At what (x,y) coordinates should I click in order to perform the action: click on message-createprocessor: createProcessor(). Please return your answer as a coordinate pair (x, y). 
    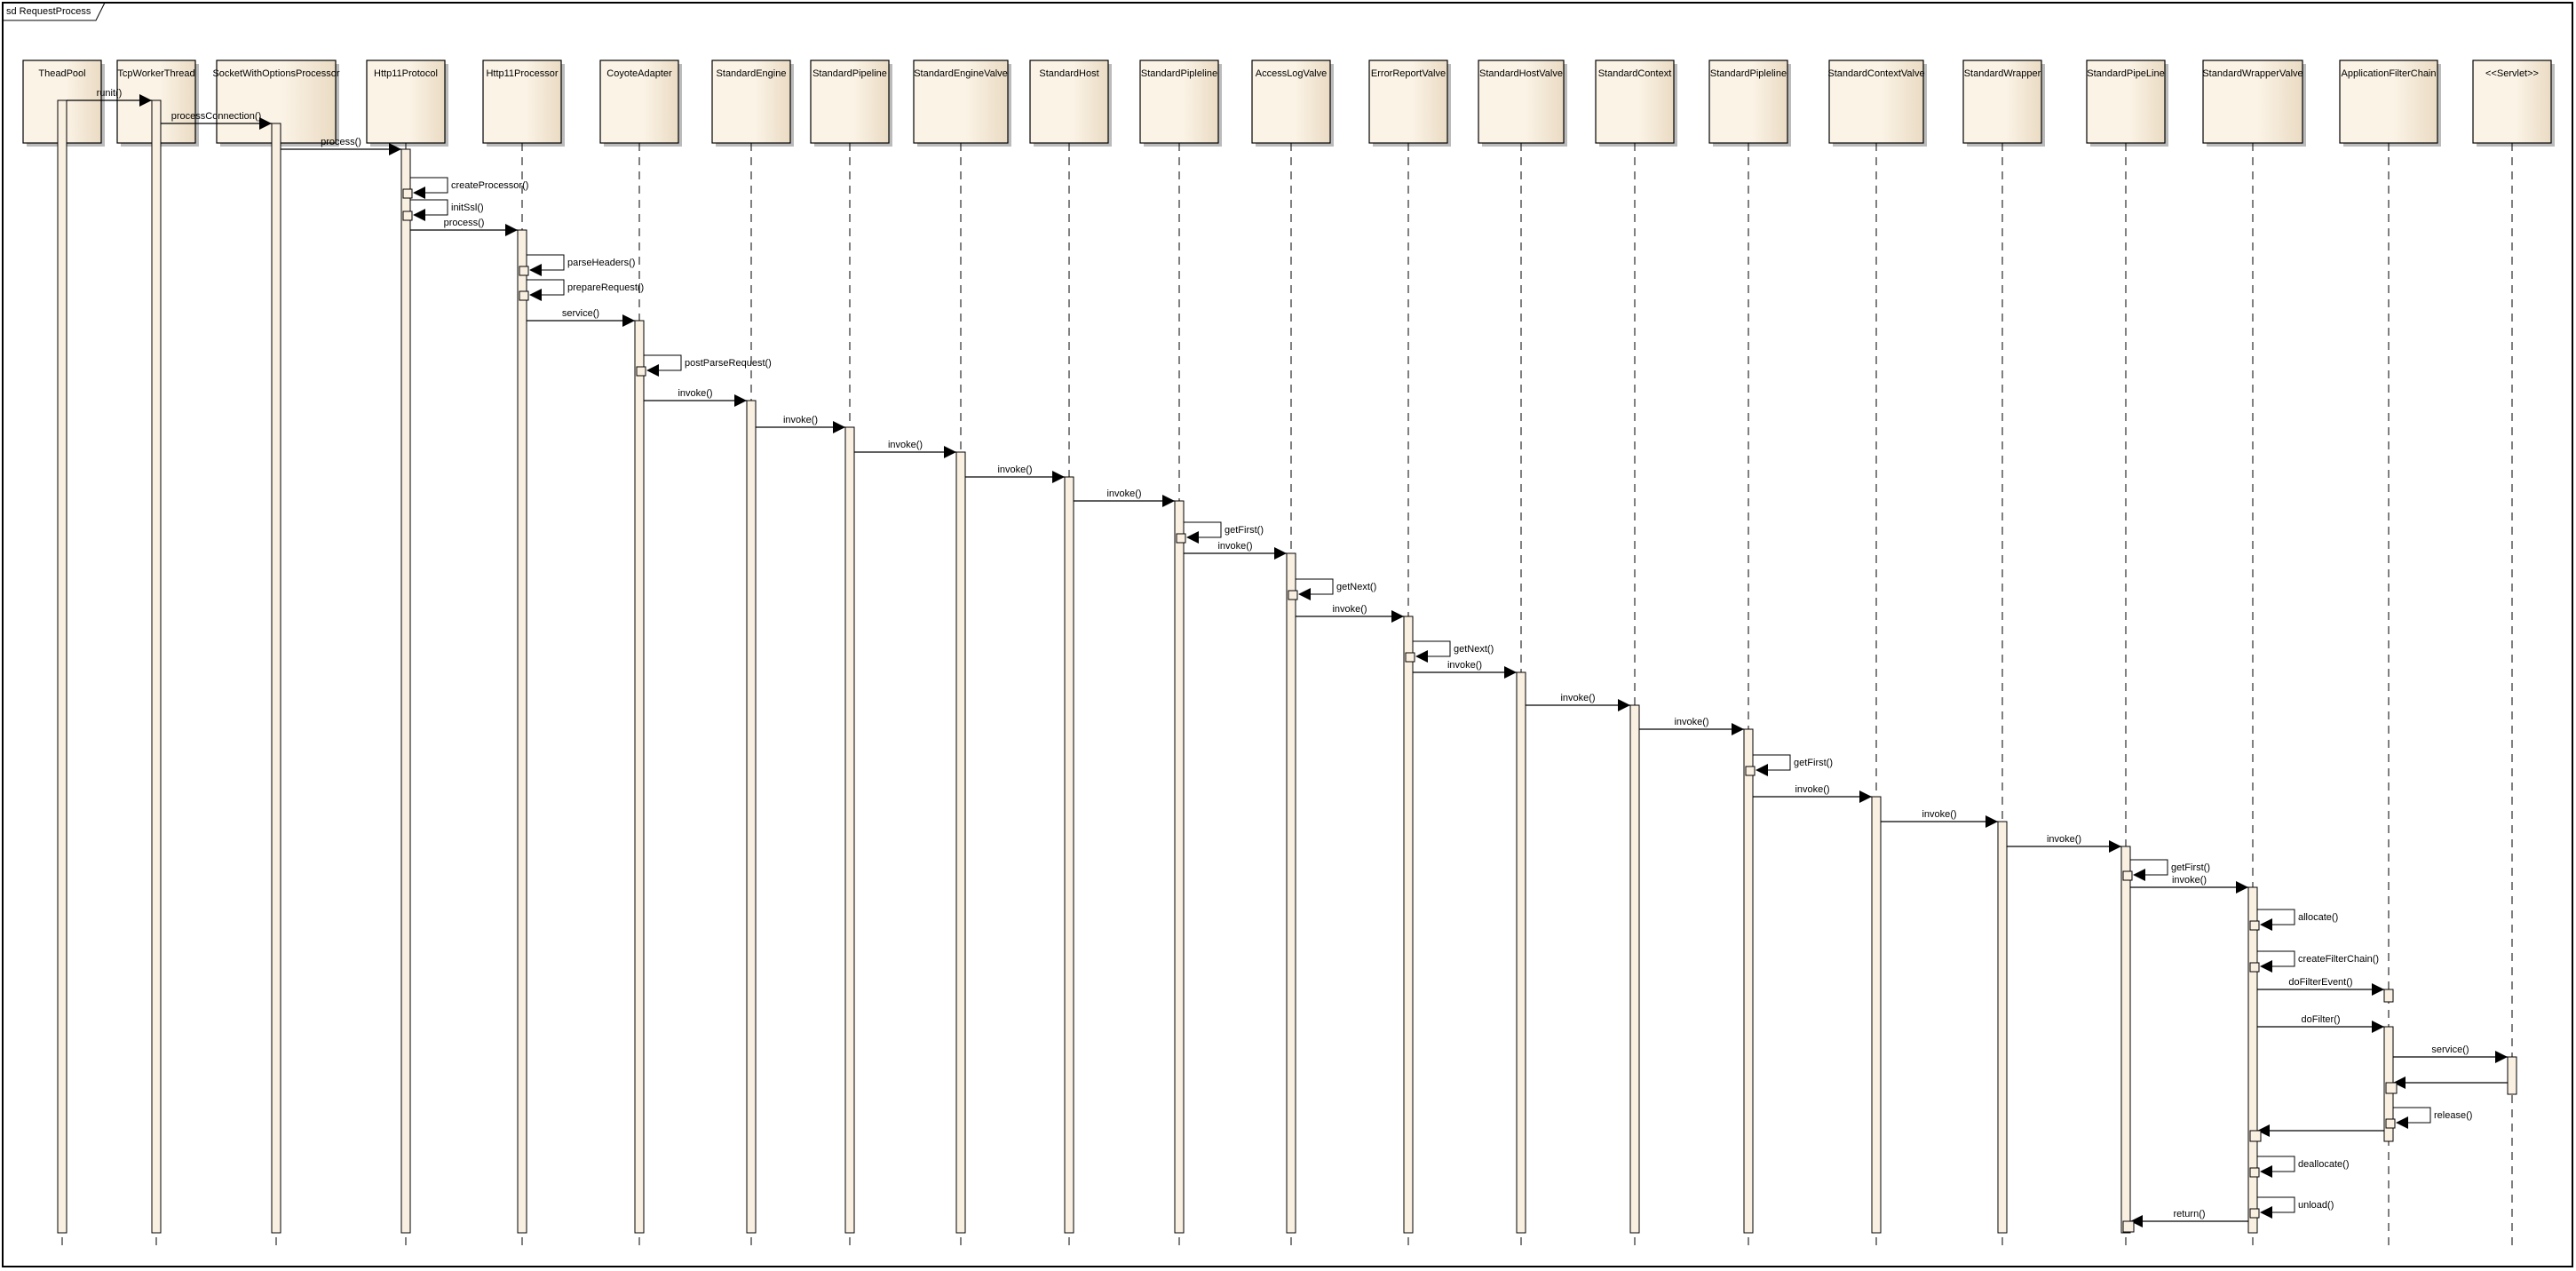
    Looking at the image, I should click on (465, 188).